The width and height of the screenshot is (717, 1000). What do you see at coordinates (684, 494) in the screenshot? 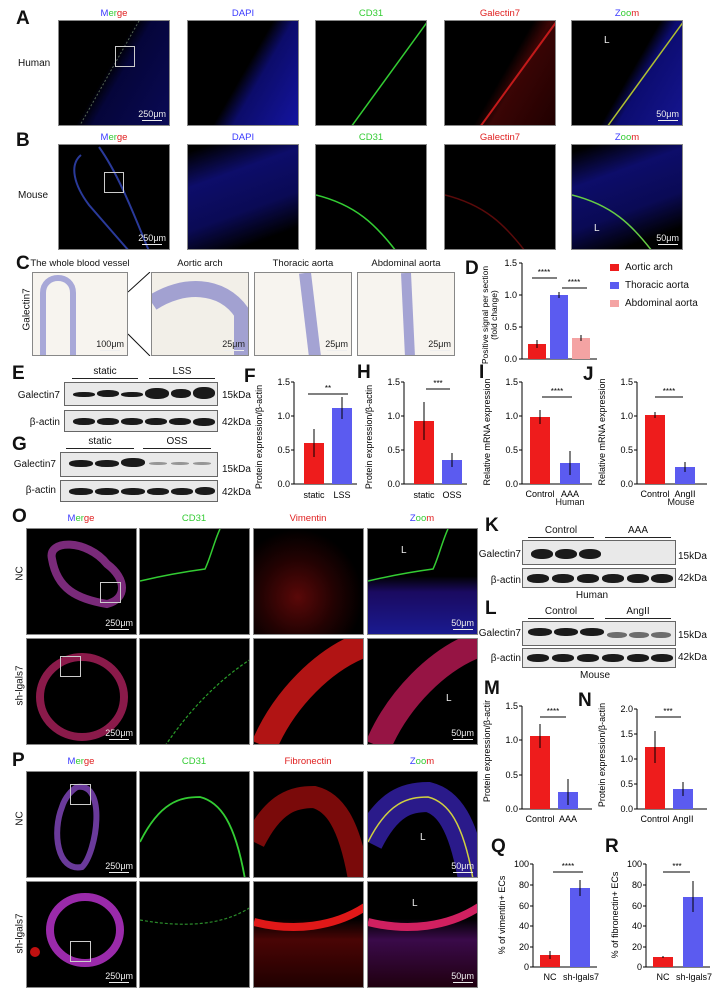
I see `svg-text: AngII` at bounding box center [684, 494].